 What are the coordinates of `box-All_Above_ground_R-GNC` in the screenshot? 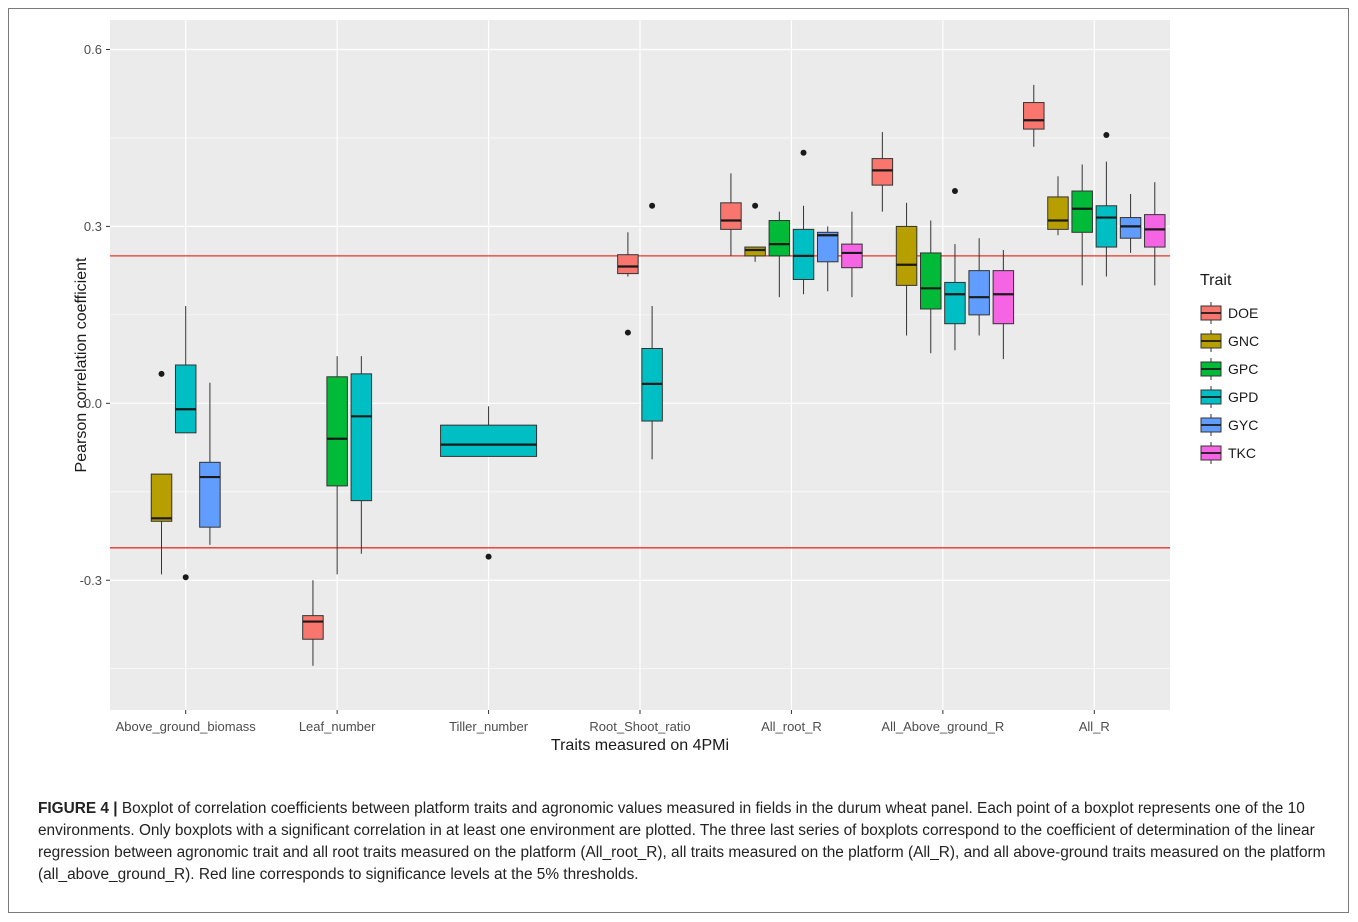 It's located at (906, 269).